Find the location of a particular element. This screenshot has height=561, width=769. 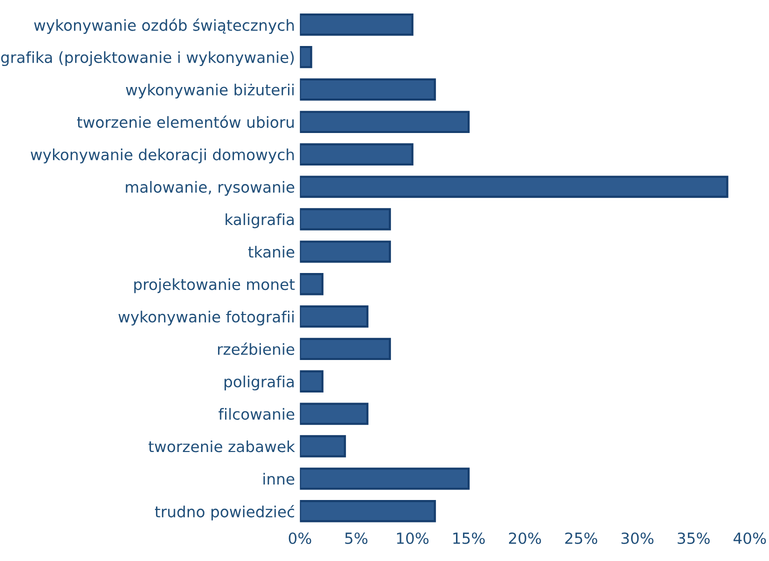

y-tick-label: malowanie, rysowanie is located at coordinates (210, 188).